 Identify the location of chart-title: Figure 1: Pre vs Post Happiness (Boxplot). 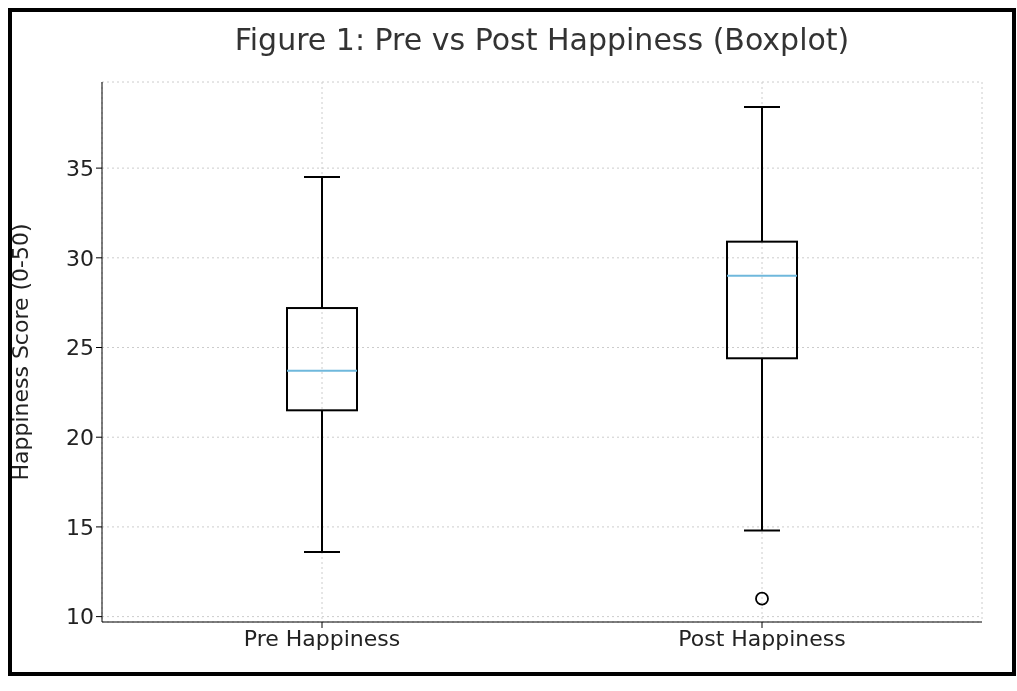
(542, 40).